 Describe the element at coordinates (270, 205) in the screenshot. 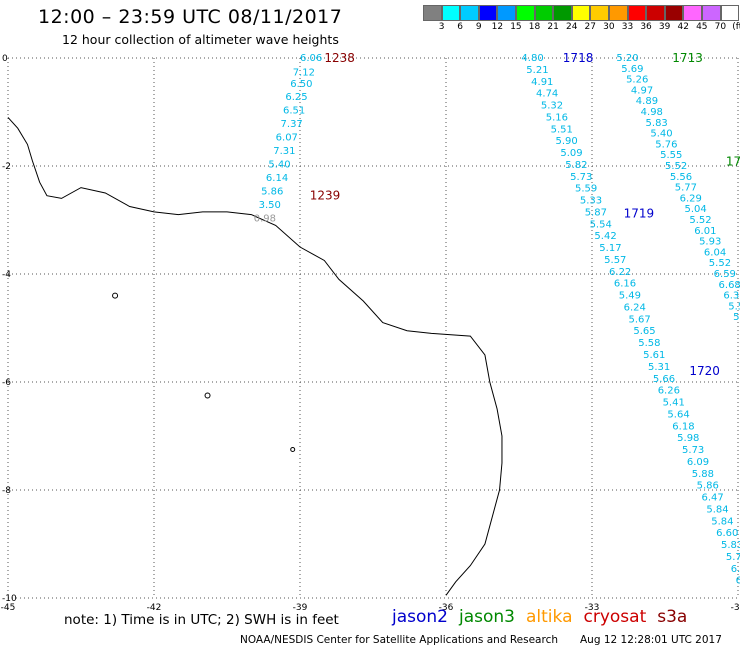

I see `wave-height-value: 3.50` at that location.